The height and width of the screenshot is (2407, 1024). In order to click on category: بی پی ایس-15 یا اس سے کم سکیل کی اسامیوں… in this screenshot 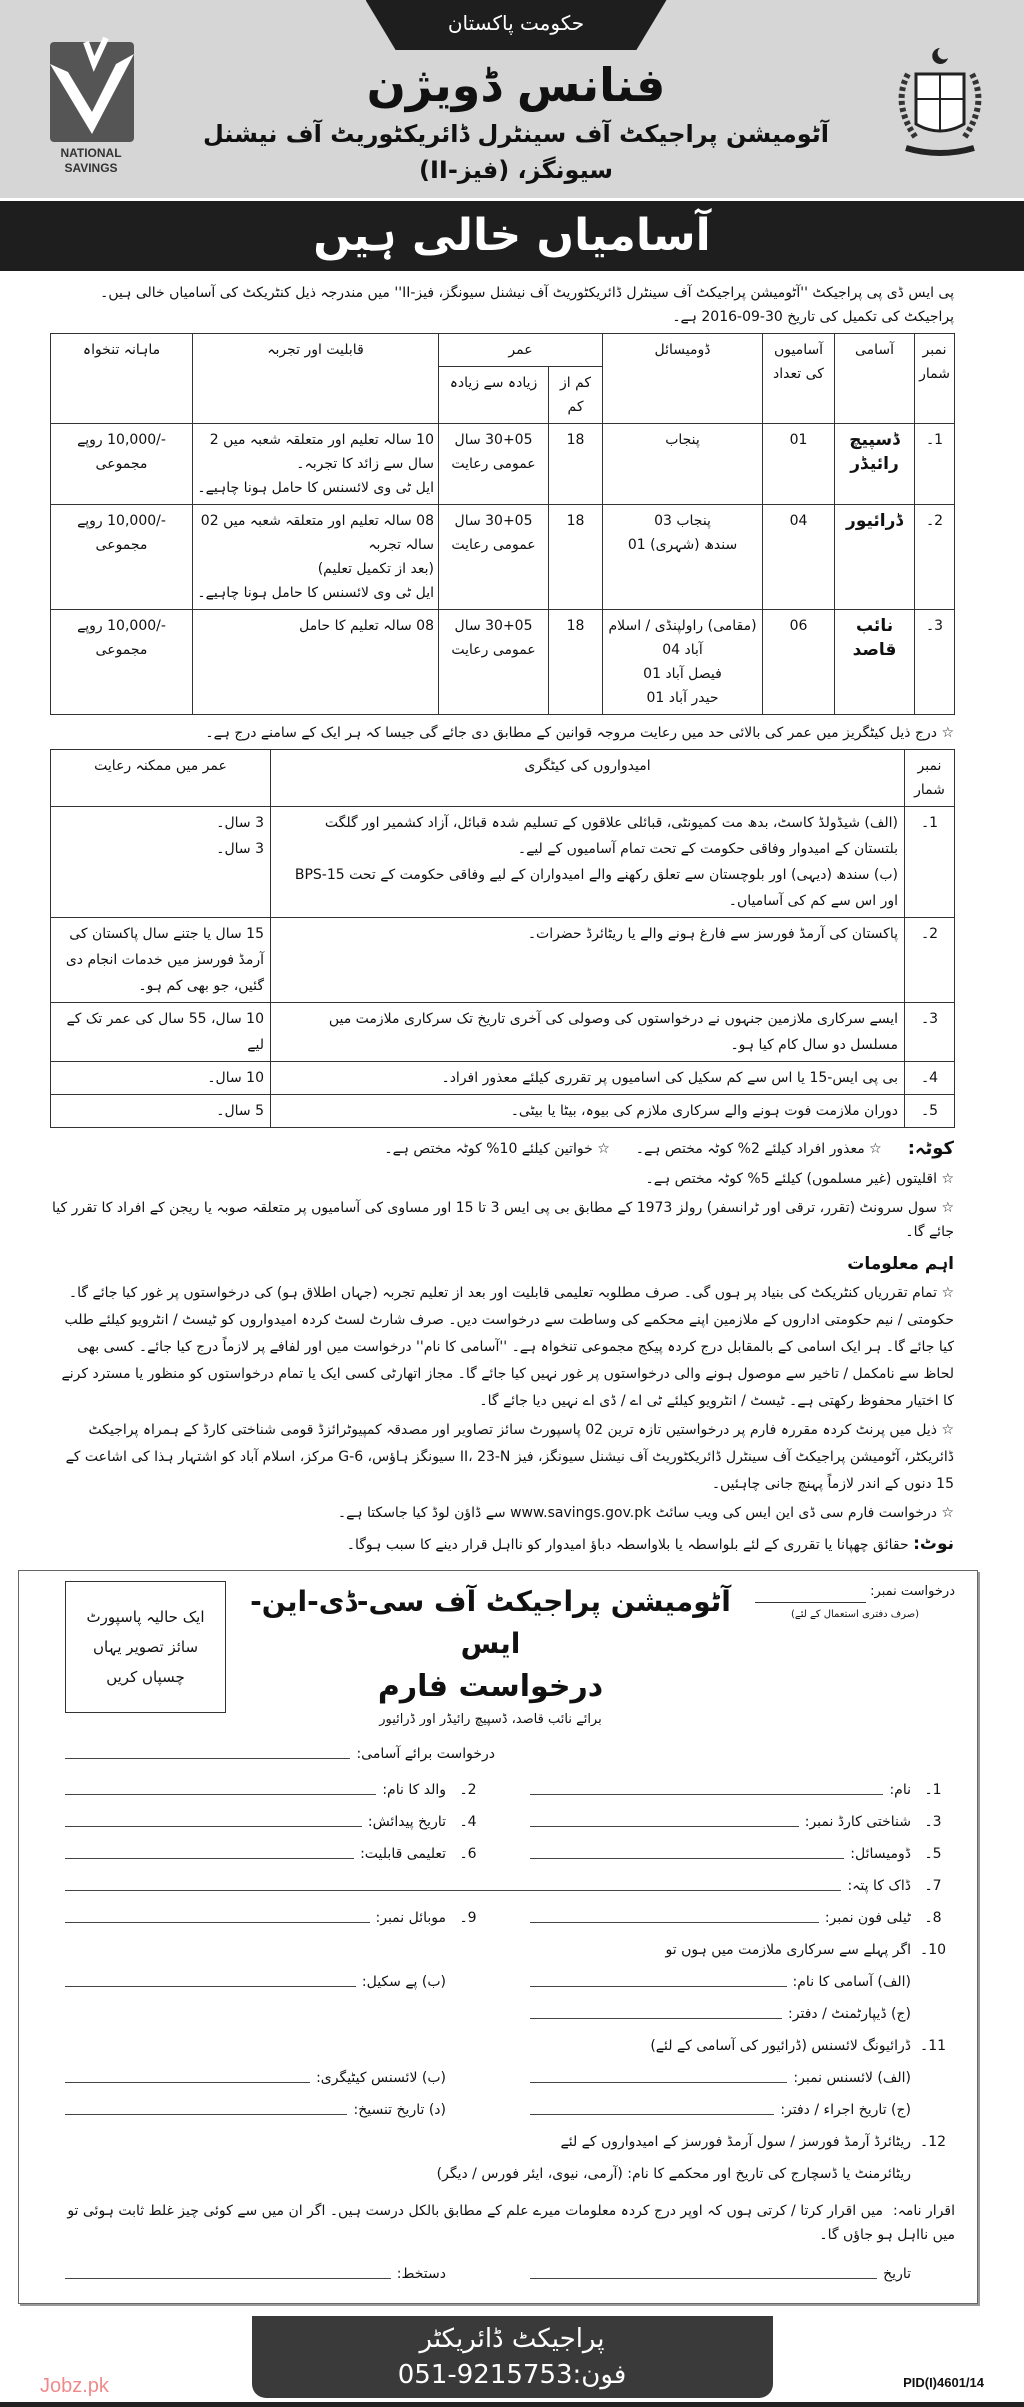, I will do `click(587, 1078)`.